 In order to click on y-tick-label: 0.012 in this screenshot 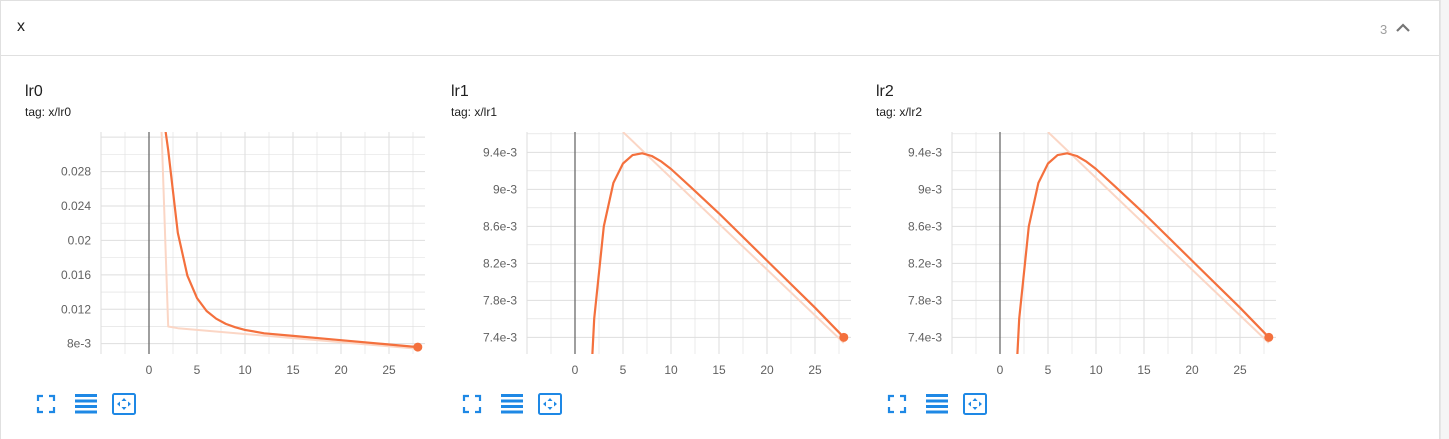, I will do `click(76, 309)`.